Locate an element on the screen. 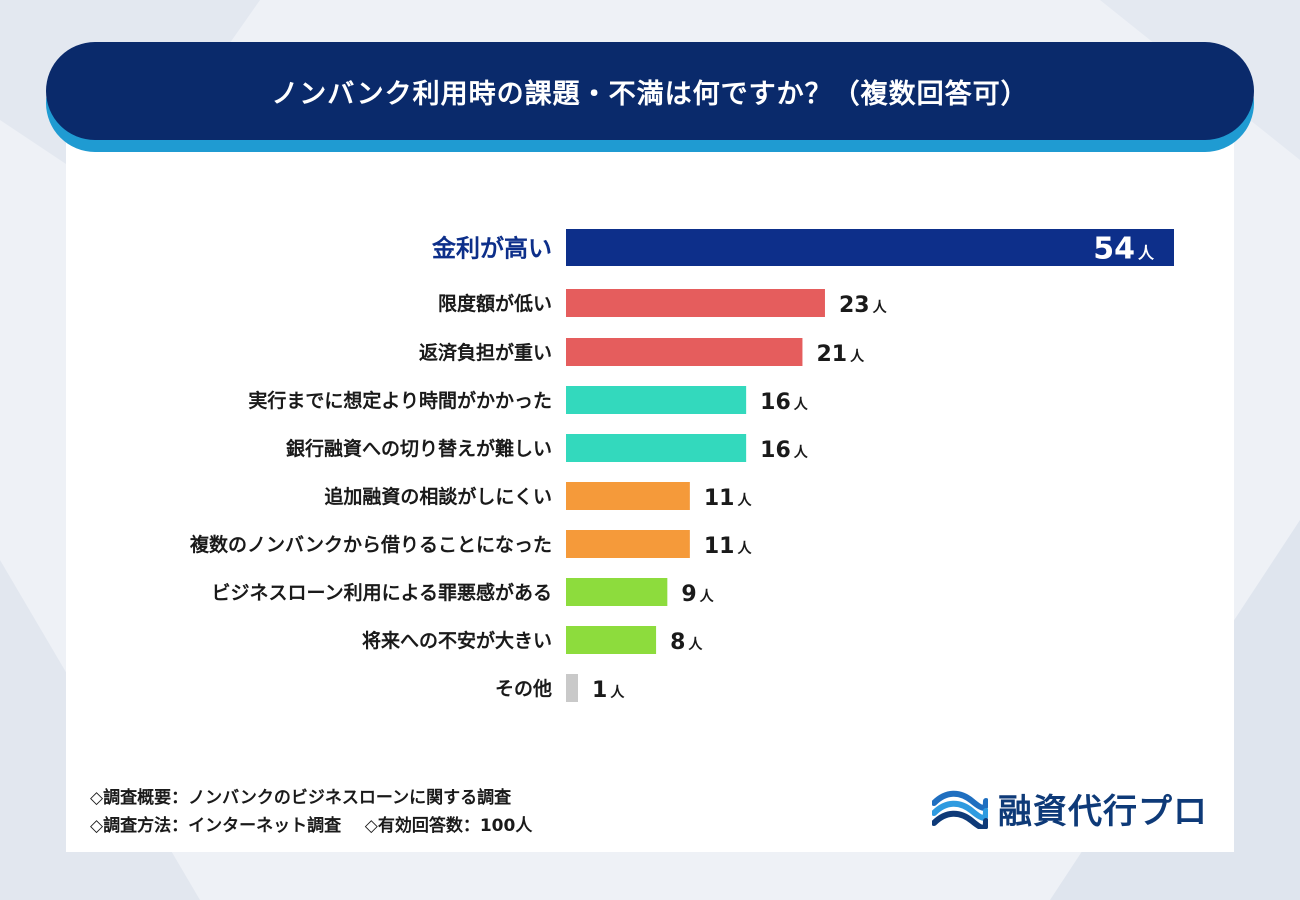 Image resolution: width=1300 pixels, height=900 pixels. value-label-3: 21 人 is located at coordinates (840, 354).